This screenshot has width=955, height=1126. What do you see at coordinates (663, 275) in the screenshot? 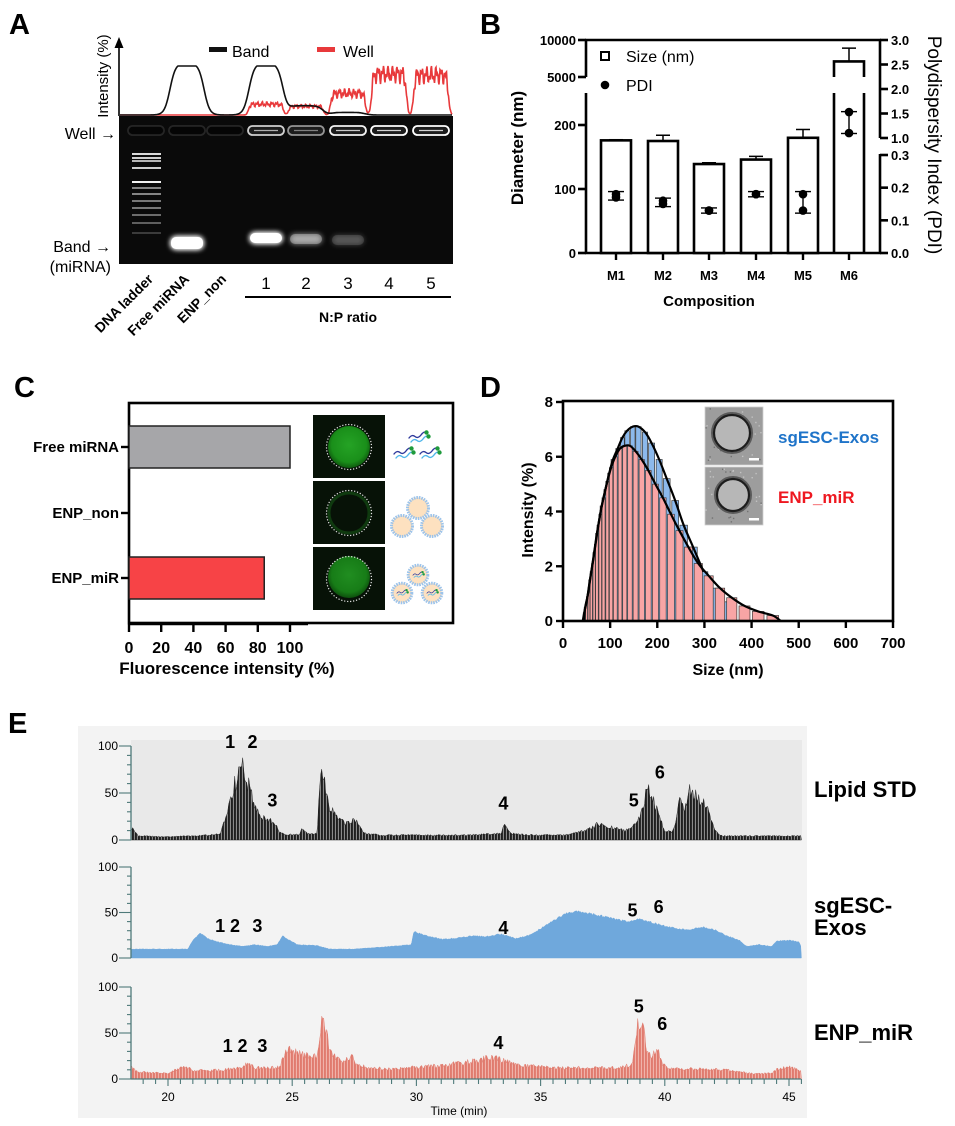
I see `category-label: M2` at bounding box center [663, 275].